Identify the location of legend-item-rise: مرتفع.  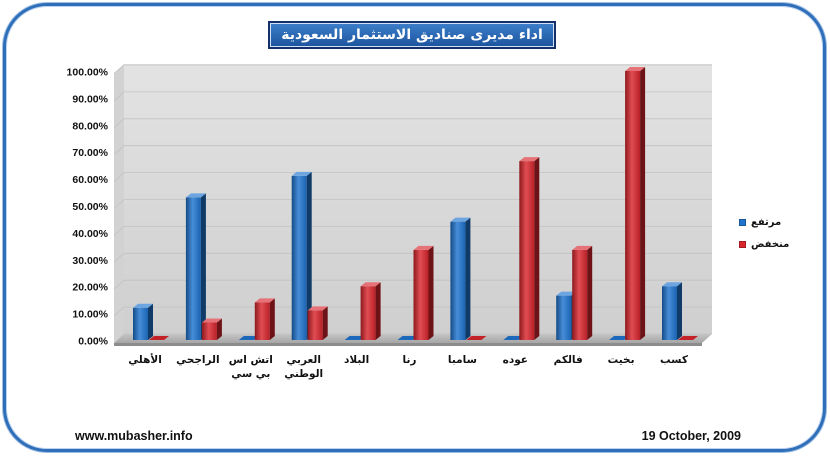
(764, 222).